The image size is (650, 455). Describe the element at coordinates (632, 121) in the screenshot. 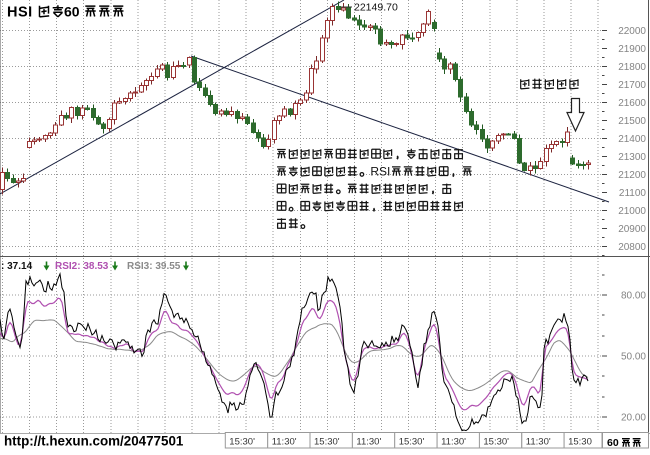

I see `svg-text: 21500` at that location.